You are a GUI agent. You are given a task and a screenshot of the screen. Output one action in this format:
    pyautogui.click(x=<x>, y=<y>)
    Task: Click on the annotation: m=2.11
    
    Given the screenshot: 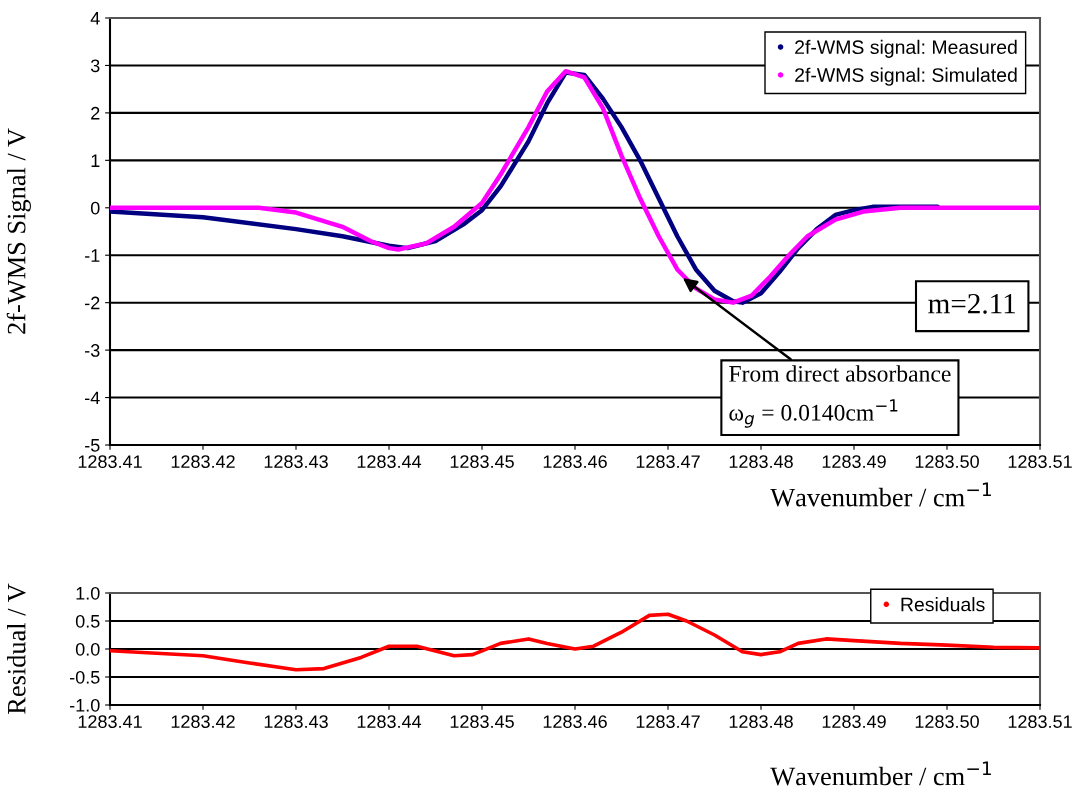 What is the action you would take?
    pyautogui.click(x=971, y=303)
    